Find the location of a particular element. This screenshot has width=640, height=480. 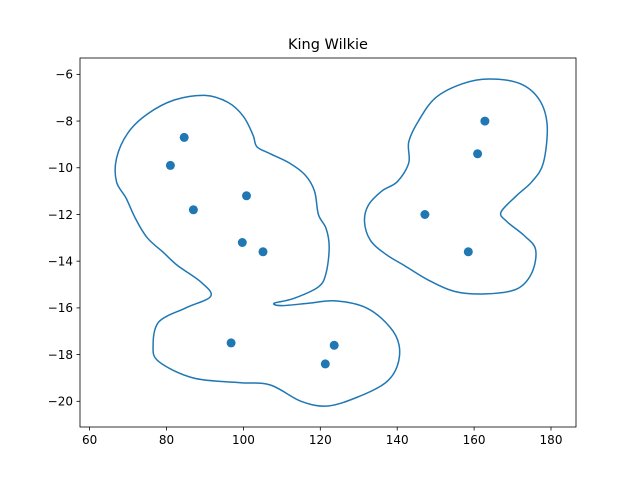

y-tick-label: −6 is located at coordinates (64, 75).